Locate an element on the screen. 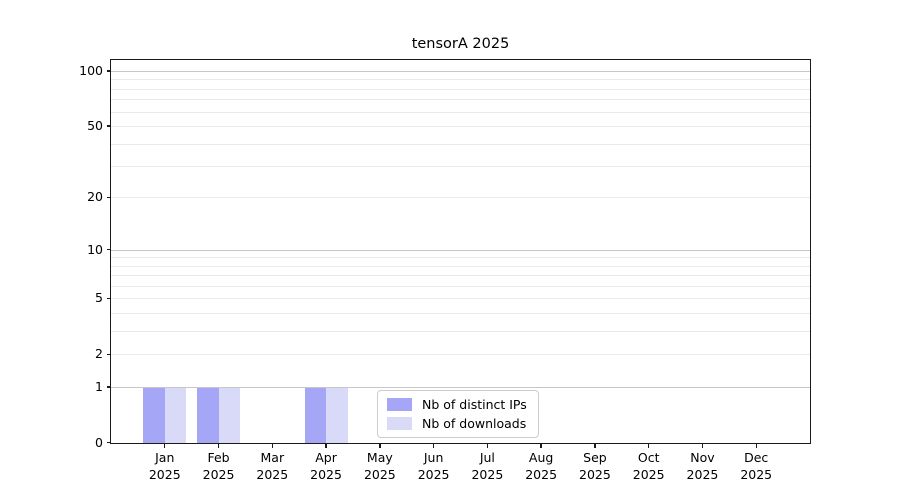 This screenshot has width=900, height=500. x-tick-label-feb: Feb 2025 is located at coordinates (219, 466).